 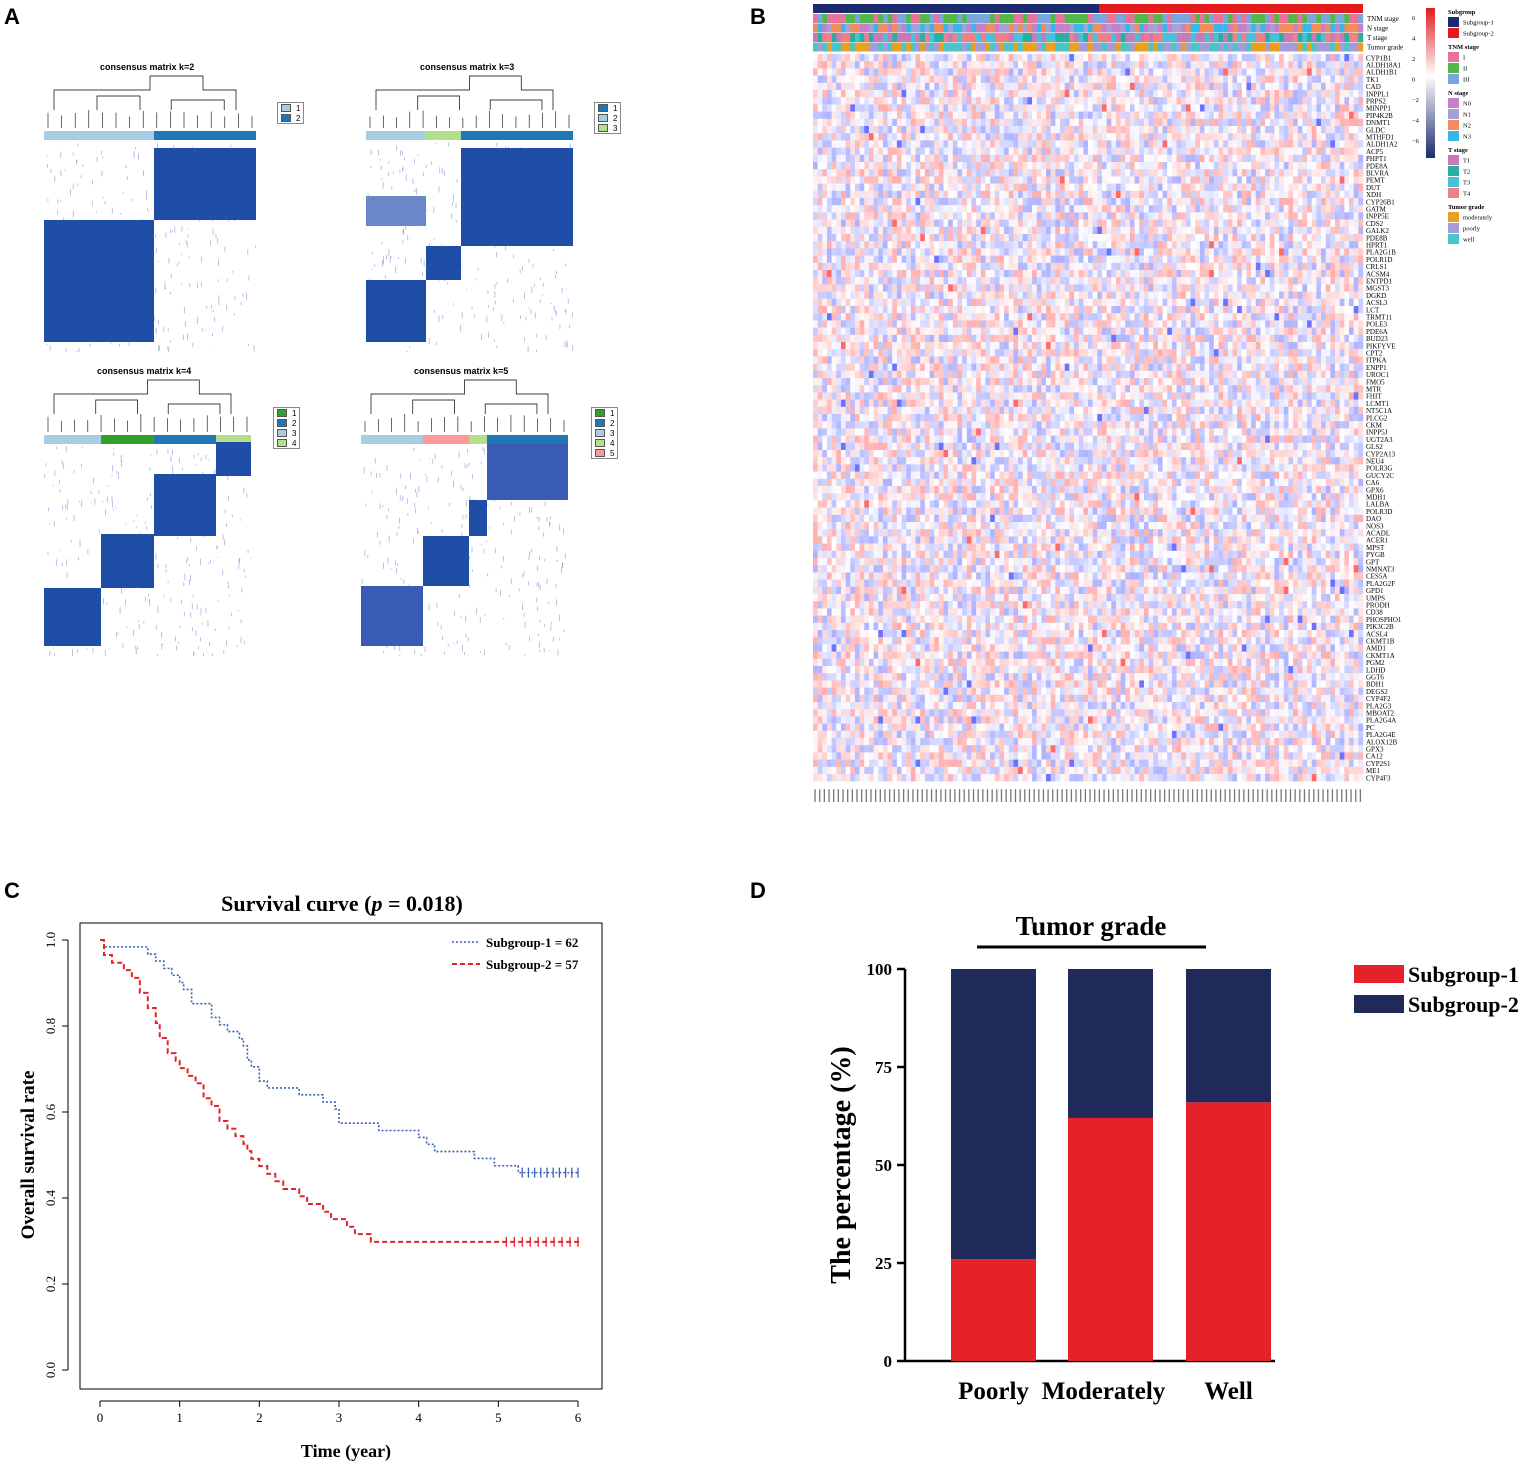 What do you see at coordinates (150, 101) in the screenshot?
I see `dendrogram` at bounding box center [150, 101].